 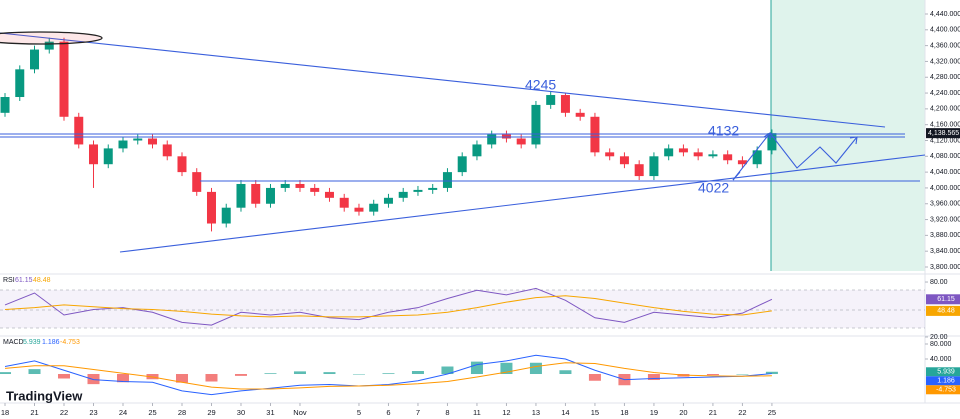 What do you see at coordinates (945, 140) in the screenshot?
I see `y-tick-label: 4,120.000` at bounding box center [945, 140].